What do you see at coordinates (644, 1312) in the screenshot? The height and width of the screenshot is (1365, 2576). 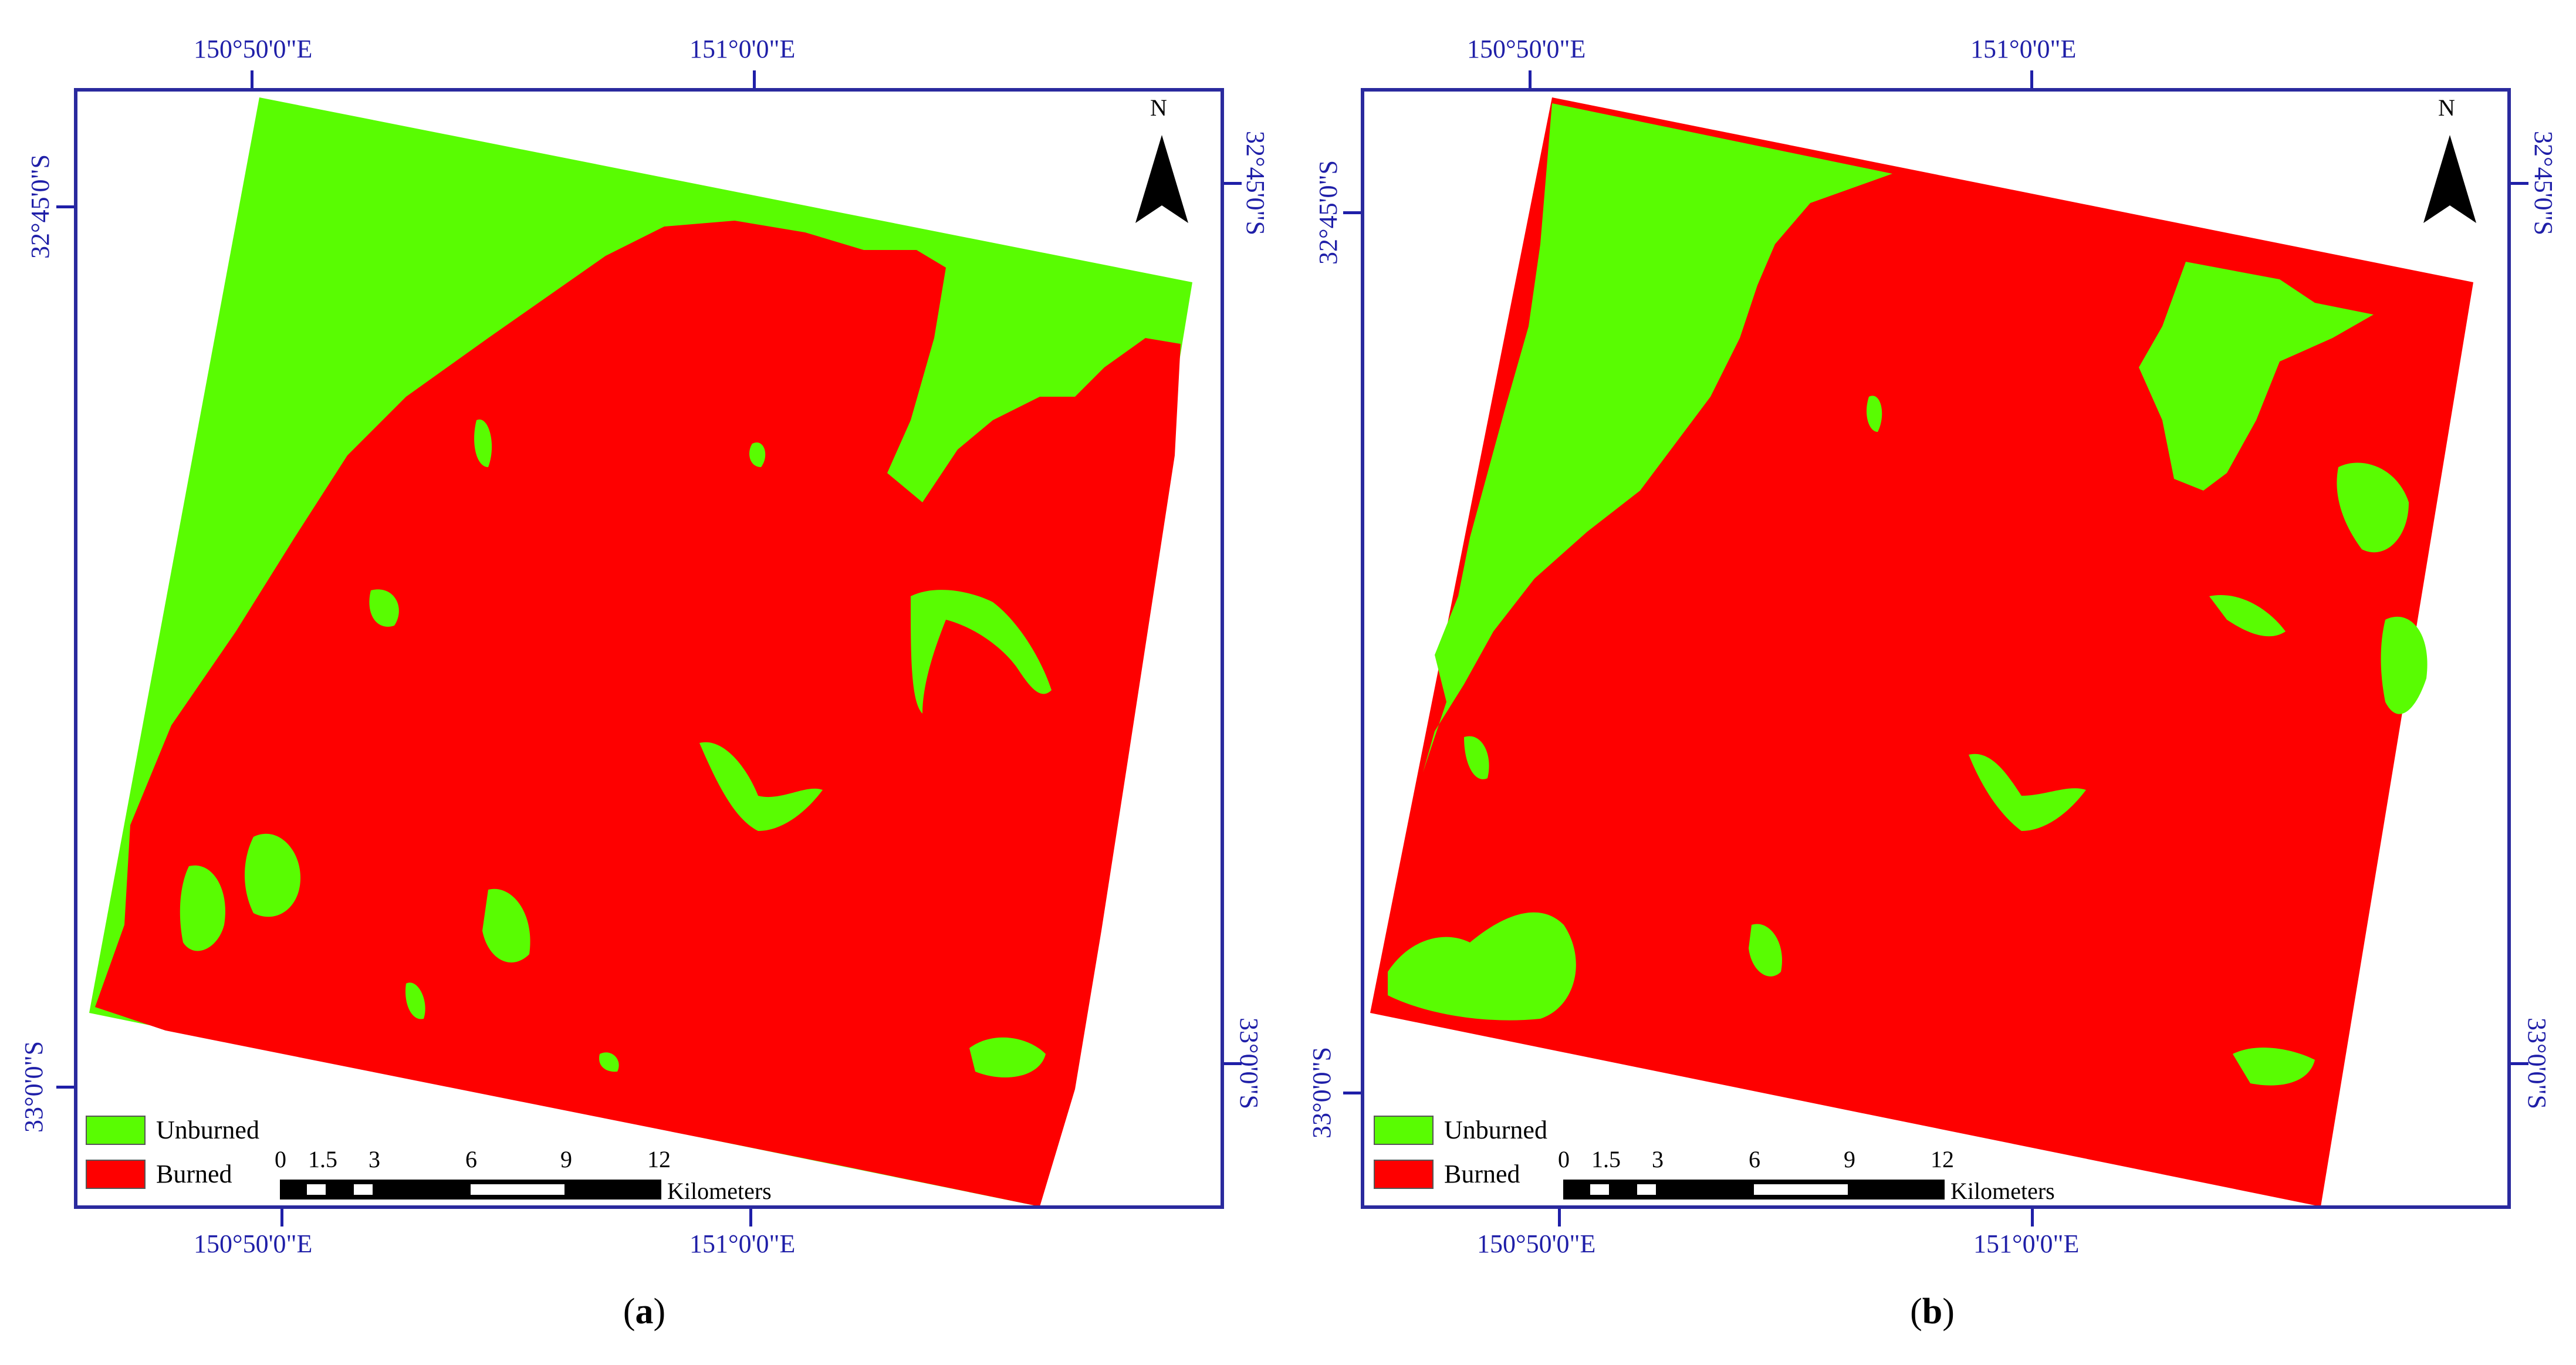 I see `caption-a: (a)` at bounding box center [644, 1312].